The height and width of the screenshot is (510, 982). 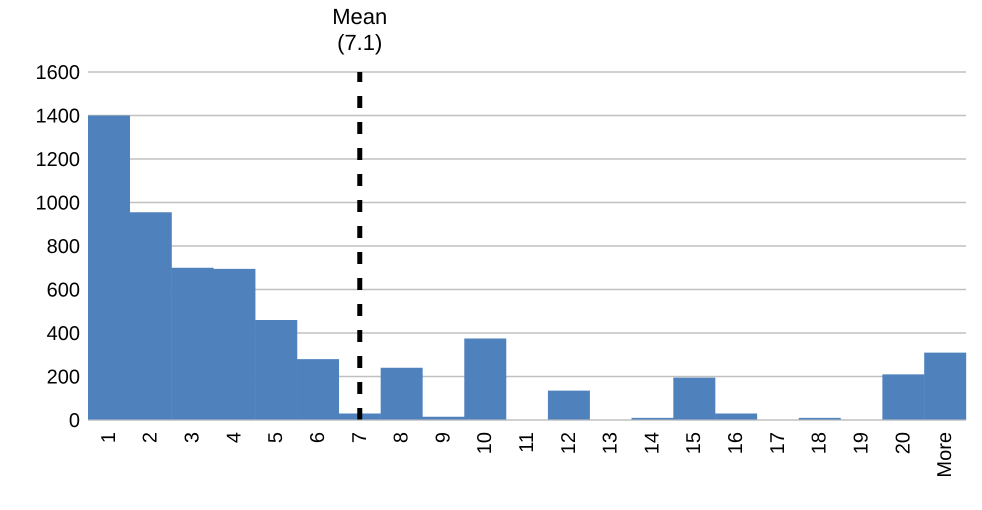 What do you see at coordinates (276, 438) in the screenshot?
I see `x-tick-label: 5` at bounding box center [276, 438].